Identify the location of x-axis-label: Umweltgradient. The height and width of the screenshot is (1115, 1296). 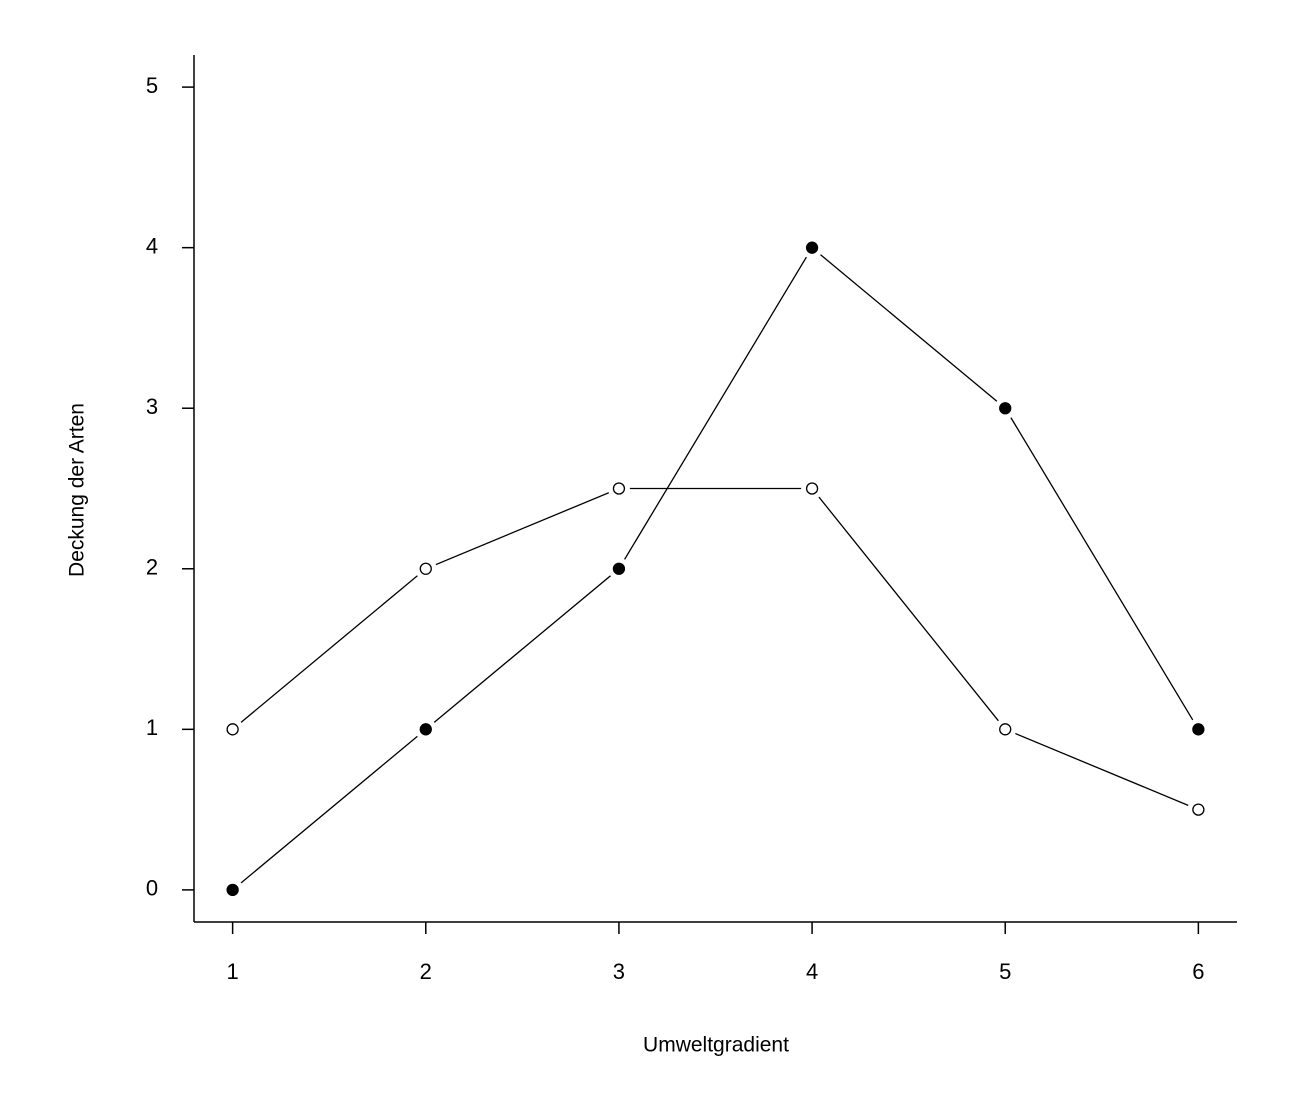
(716, 1045).